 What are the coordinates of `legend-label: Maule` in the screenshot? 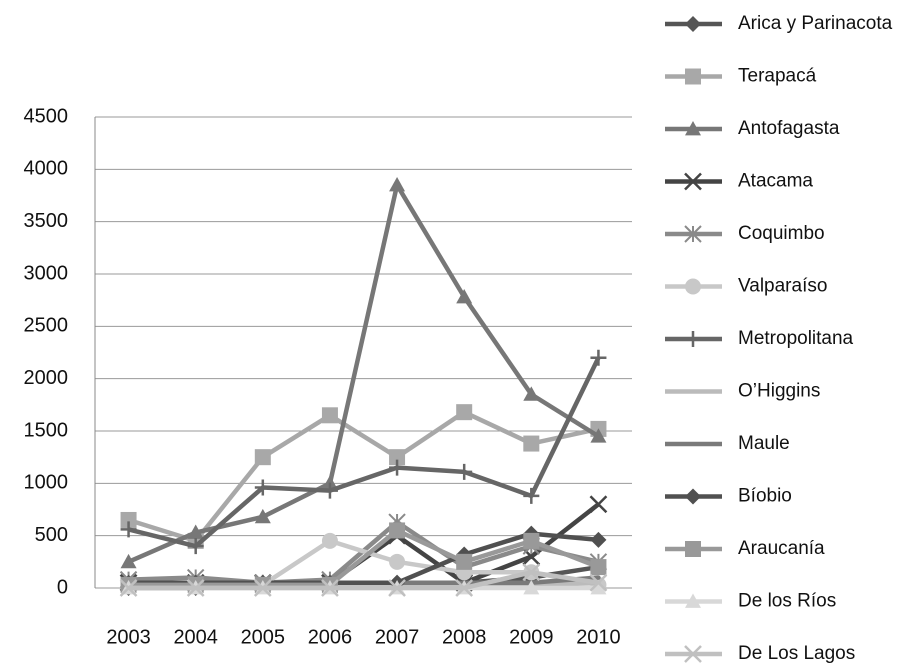 It's located at (764, 443).